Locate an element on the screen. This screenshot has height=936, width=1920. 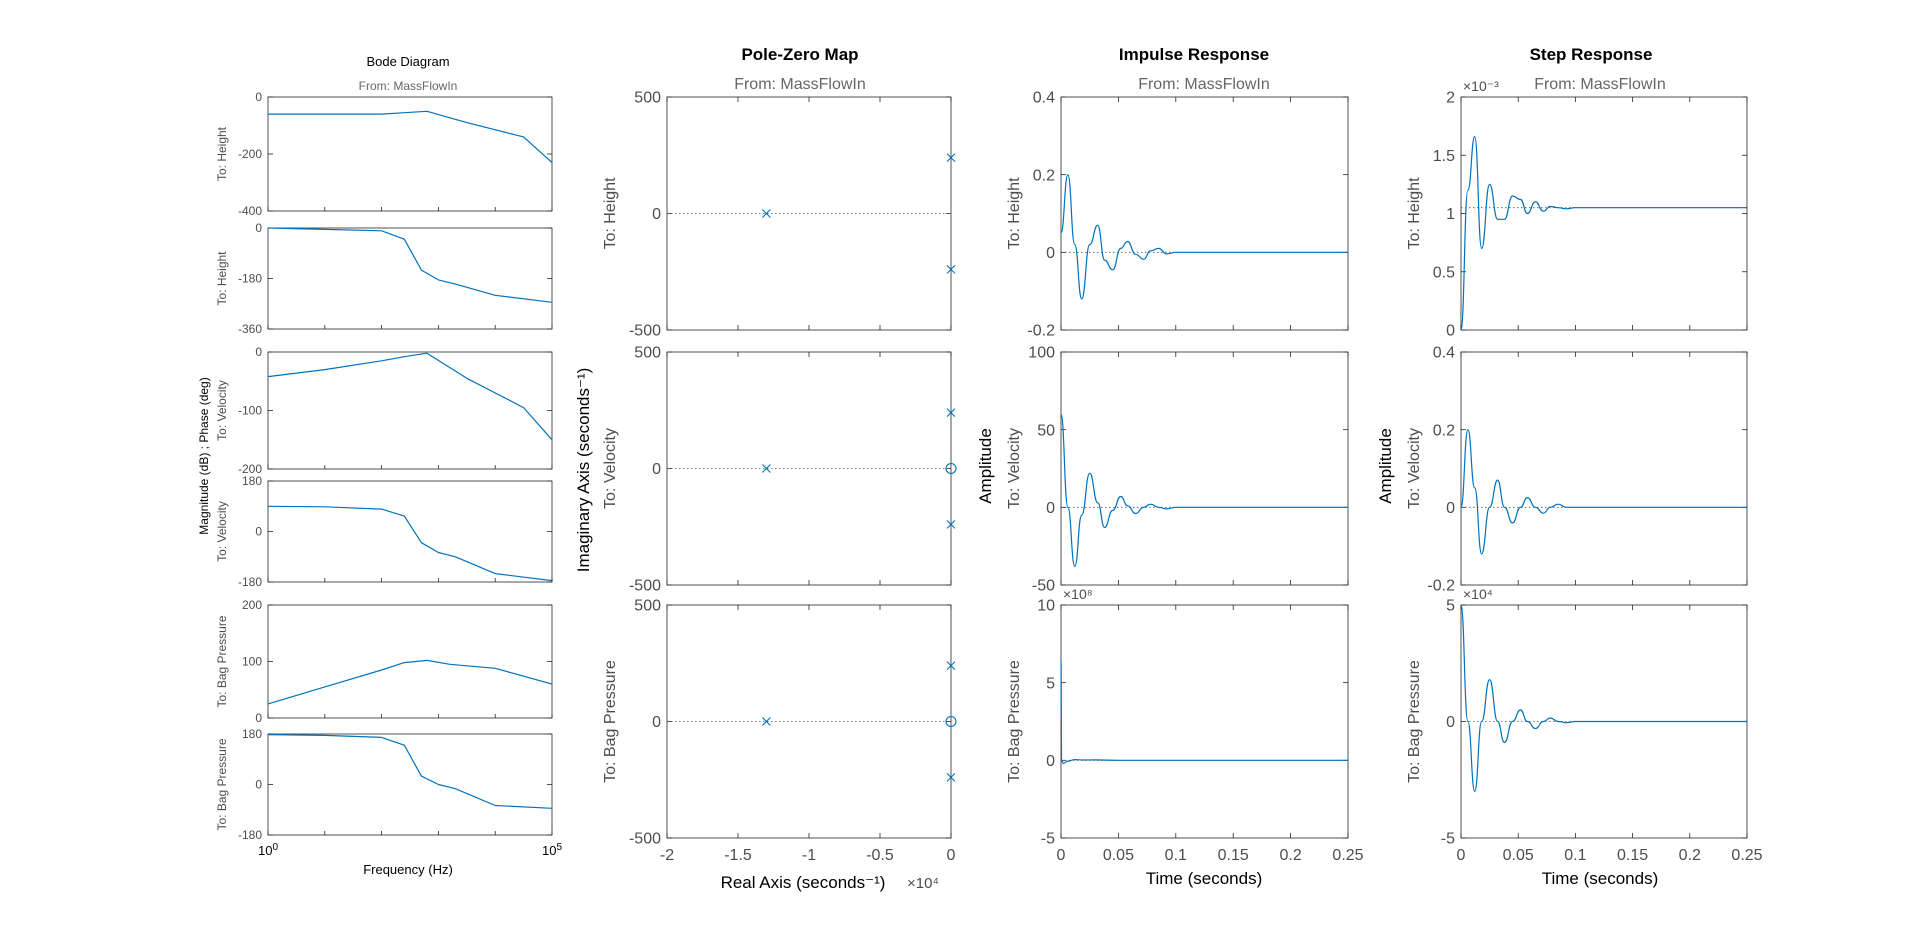
y-tick-label: 5 is located at coordinates (1450, 606).